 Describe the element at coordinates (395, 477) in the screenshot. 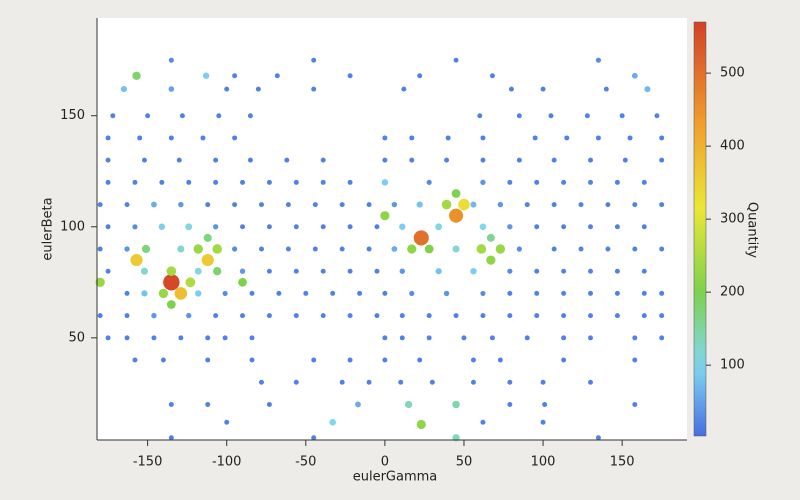

I see `x-axis-label: eulerGamma` at that location.